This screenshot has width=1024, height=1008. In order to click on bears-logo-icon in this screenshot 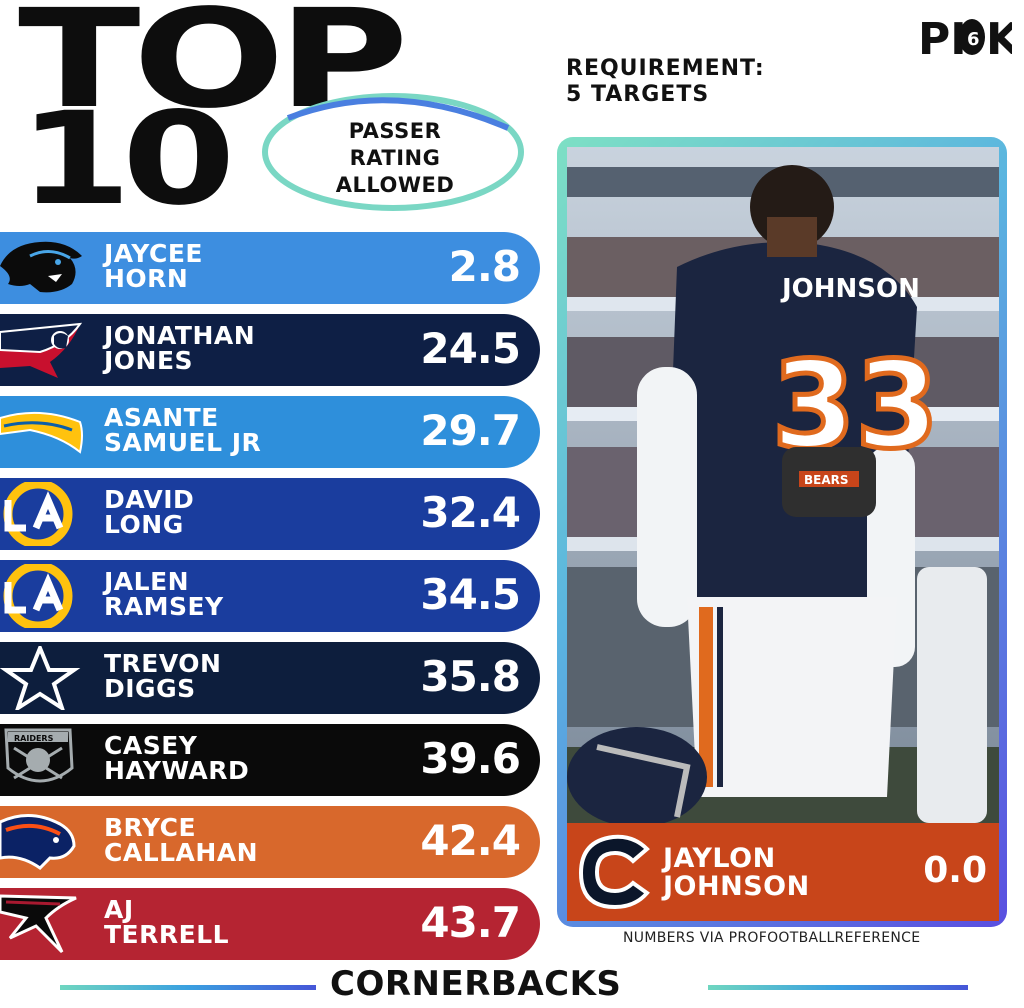, I will do `click(614, 872)`.